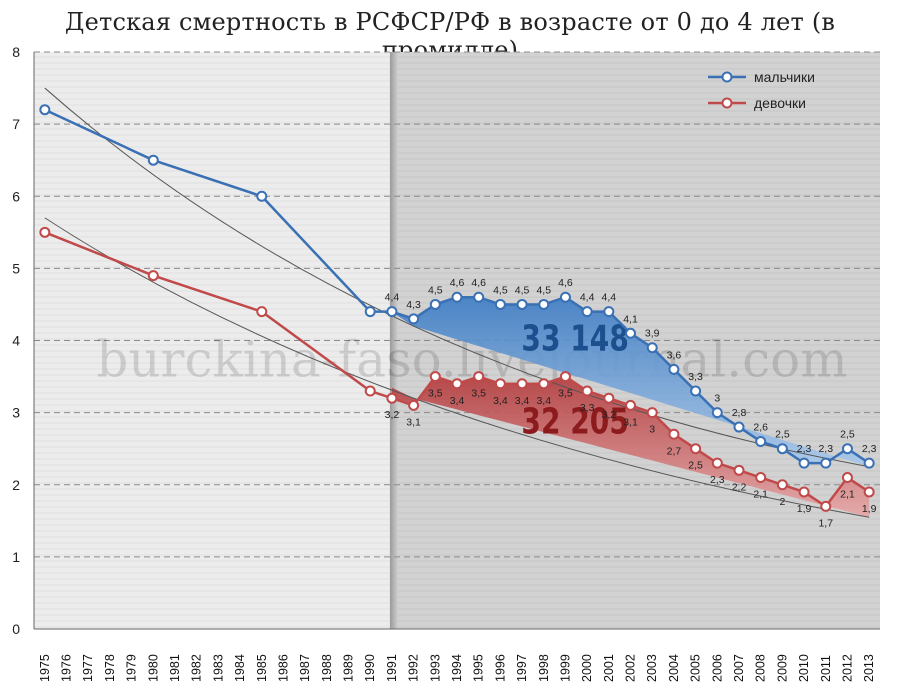 This screenshot has height=687, width=900. I want to click on x-tick-1995: 1995, so click(479, 668).